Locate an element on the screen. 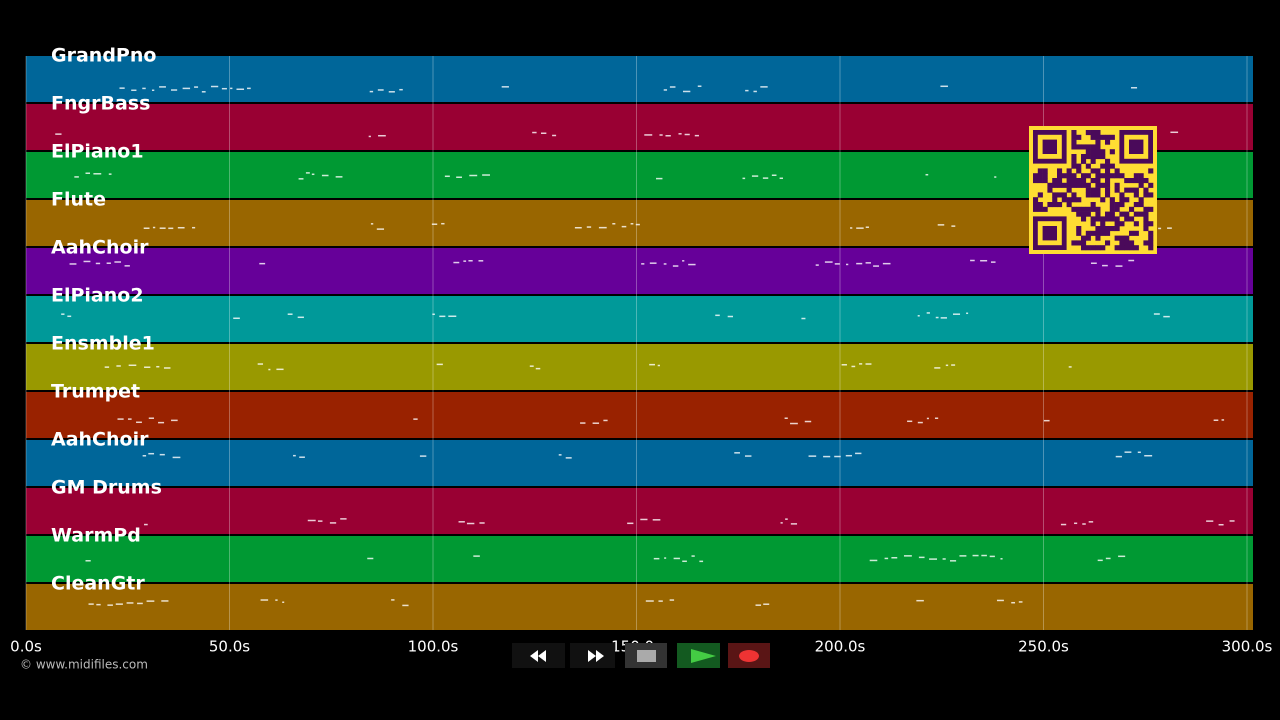  track-name: ElPiano1 is located at coordinates (97, 152).